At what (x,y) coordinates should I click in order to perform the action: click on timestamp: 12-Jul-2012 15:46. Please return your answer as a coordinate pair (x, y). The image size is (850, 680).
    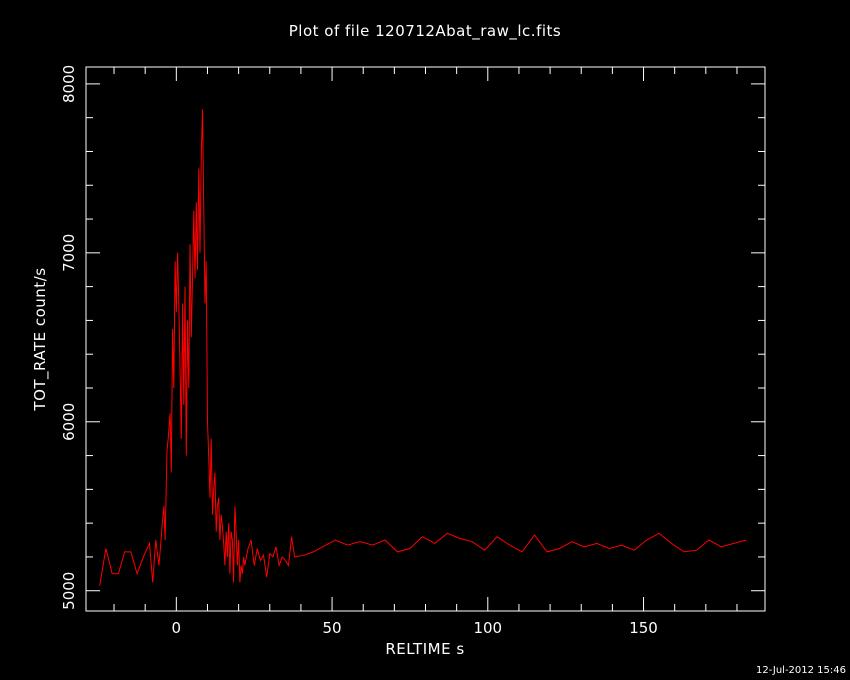
    Looking at the image, I should click on (800, 670).